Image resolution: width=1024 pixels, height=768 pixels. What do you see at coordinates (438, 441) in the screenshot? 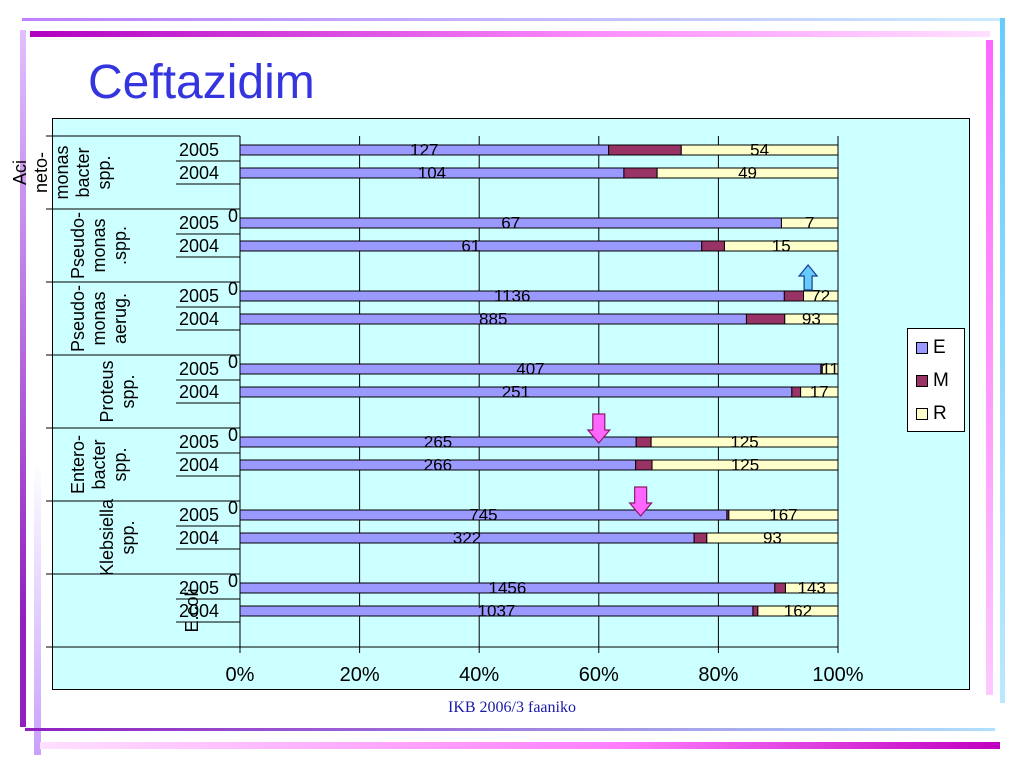
I see `data-label-e: 265` at bounding box center [438, 441].